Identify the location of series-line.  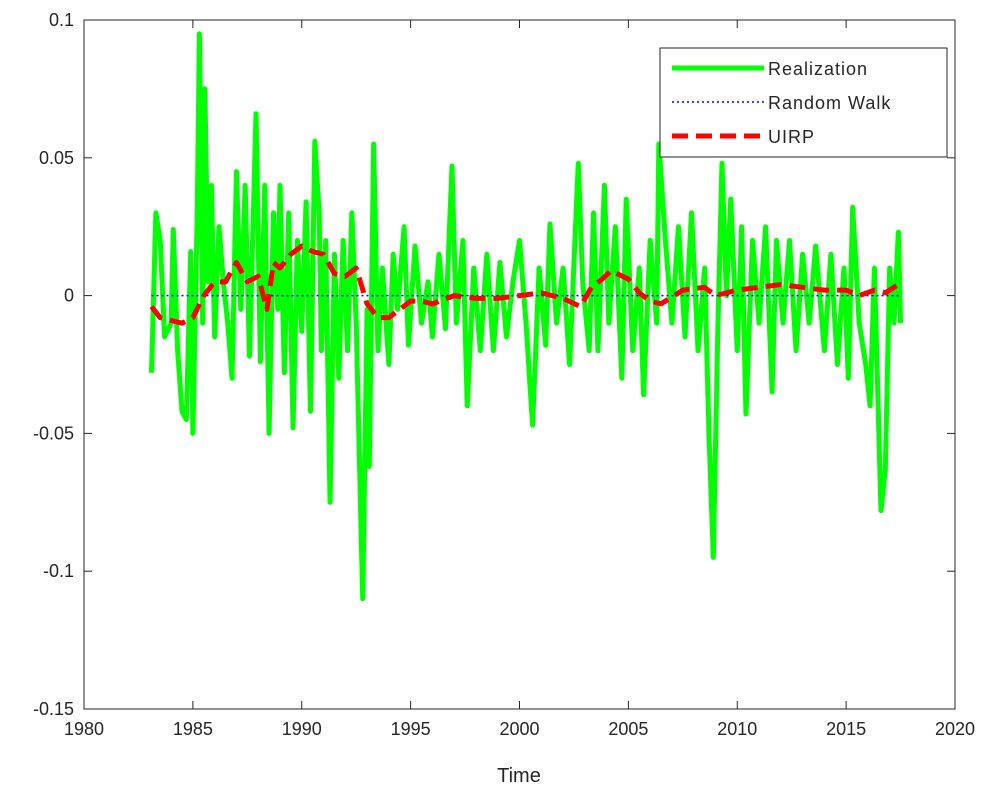
(524, 284).